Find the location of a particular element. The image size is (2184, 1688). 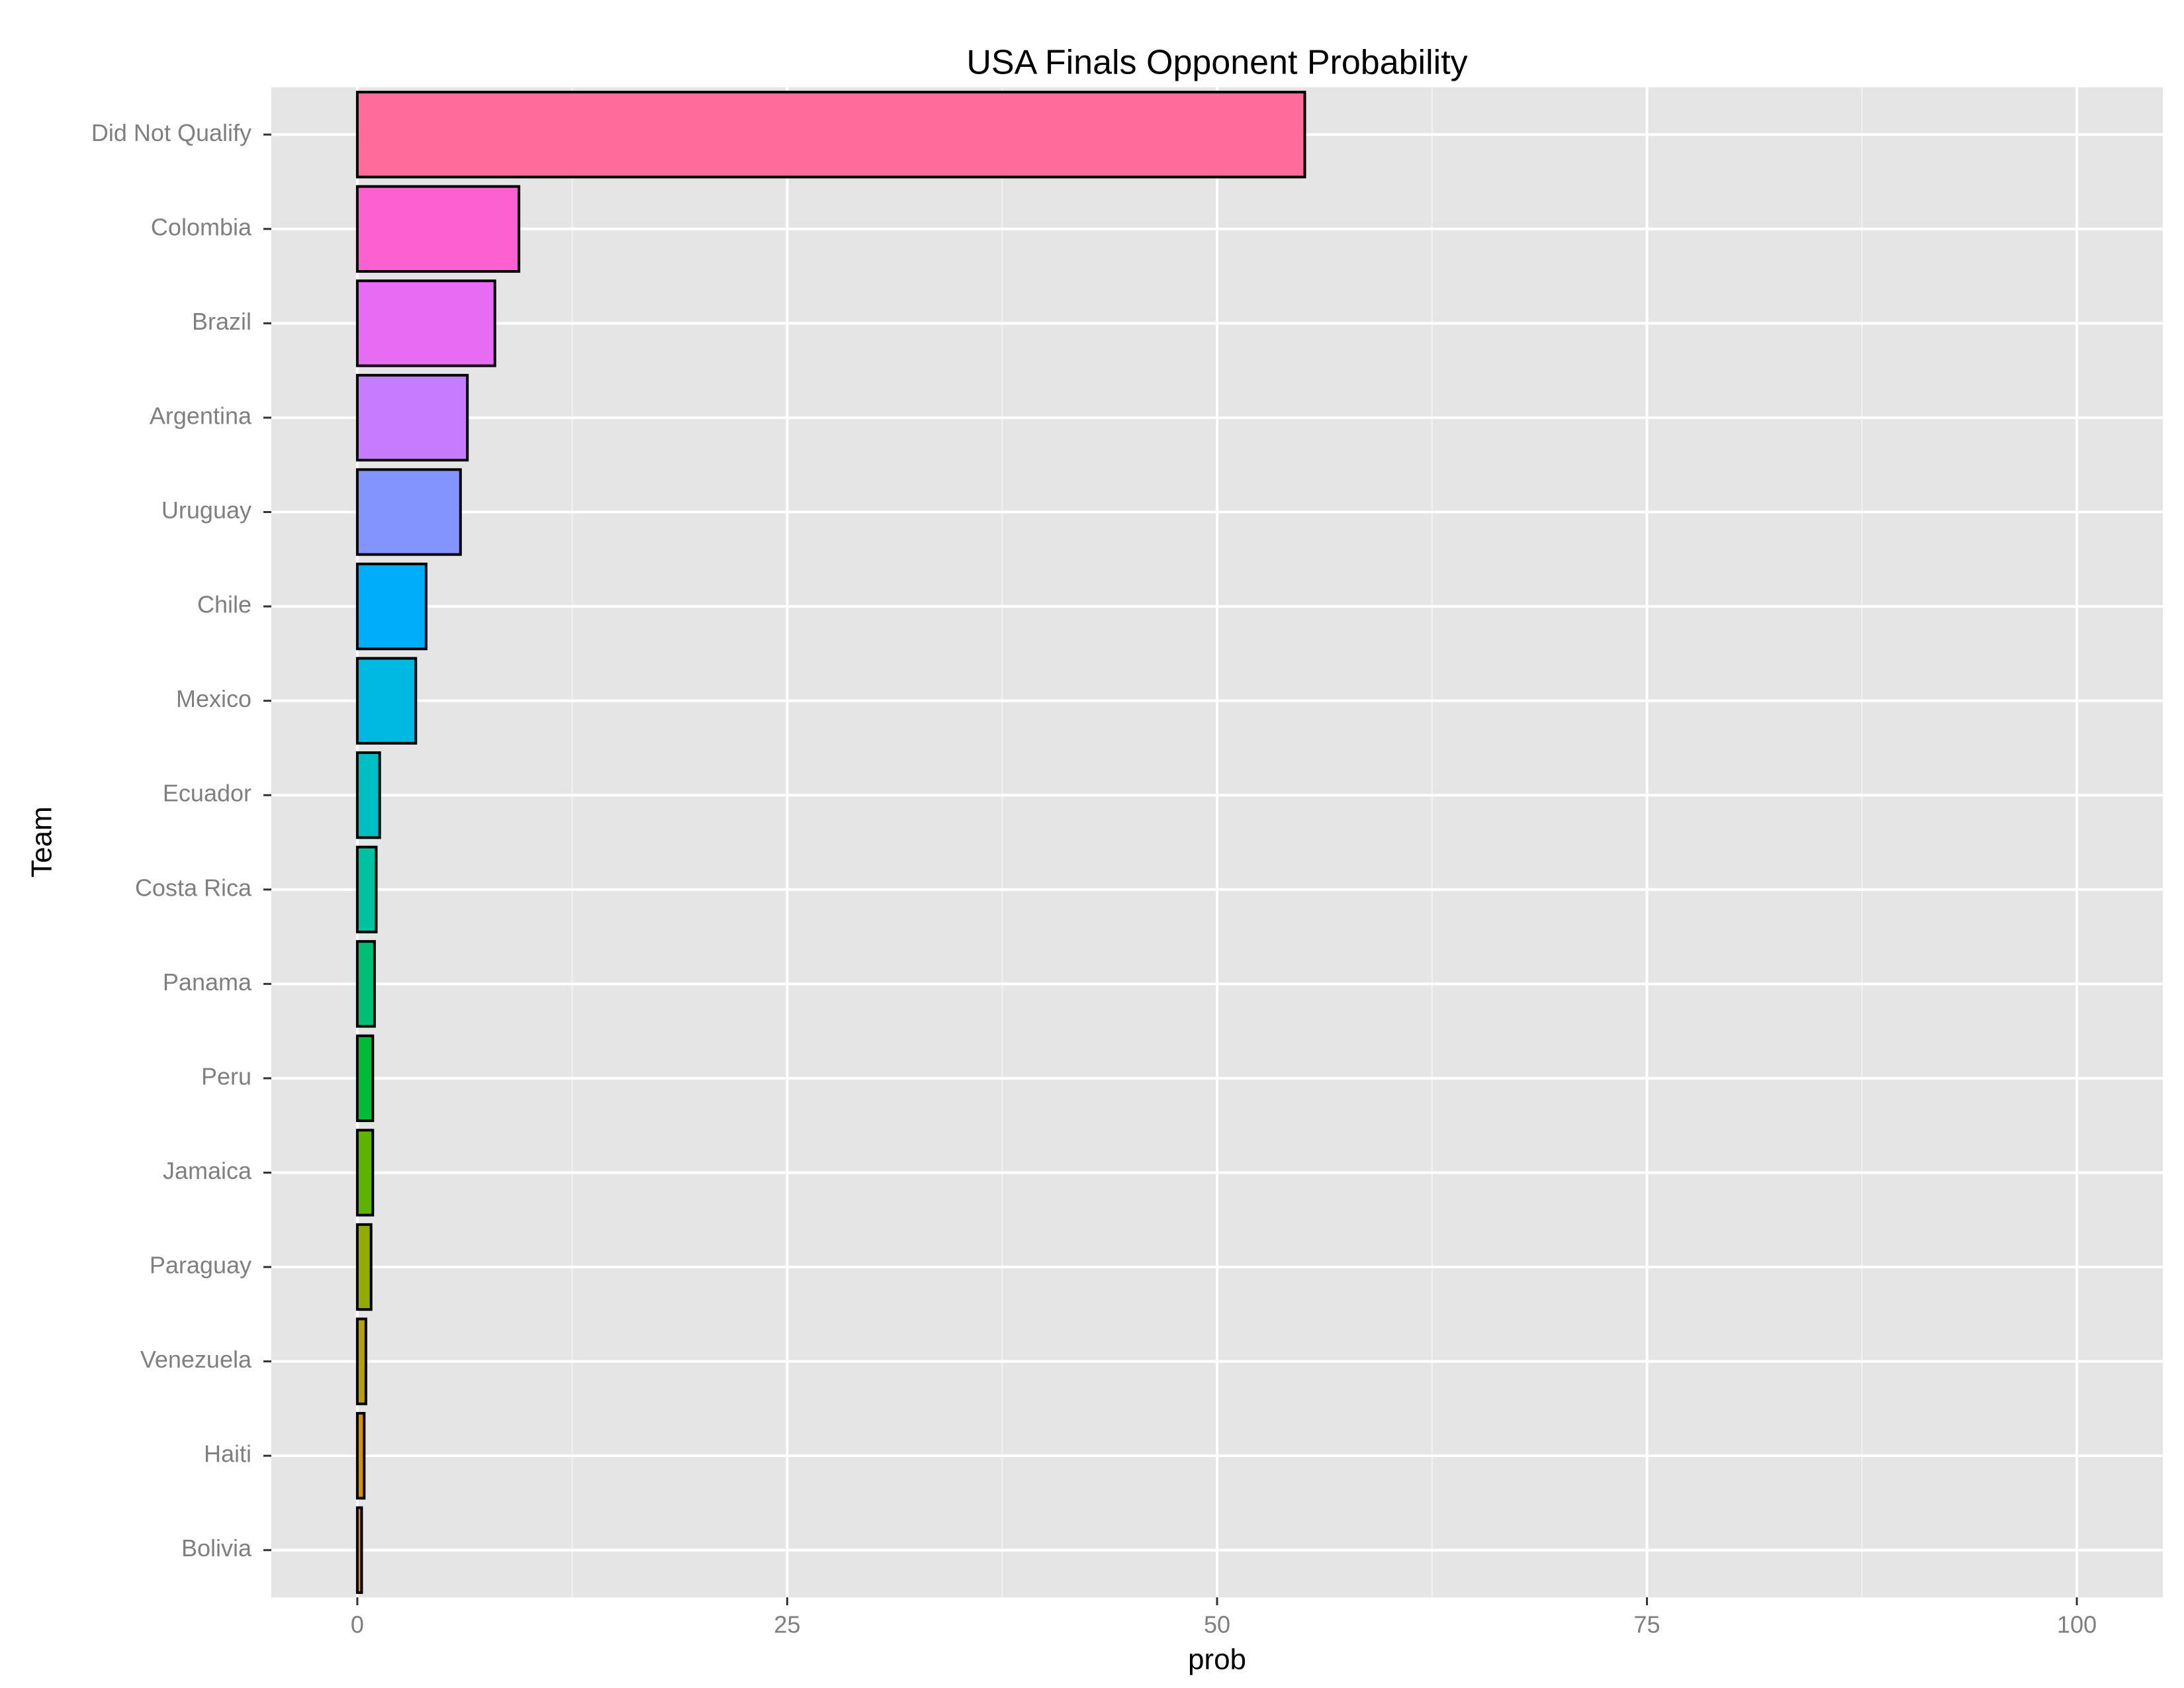

y-tick-label: Mexico is located at coordinates (213, 698).